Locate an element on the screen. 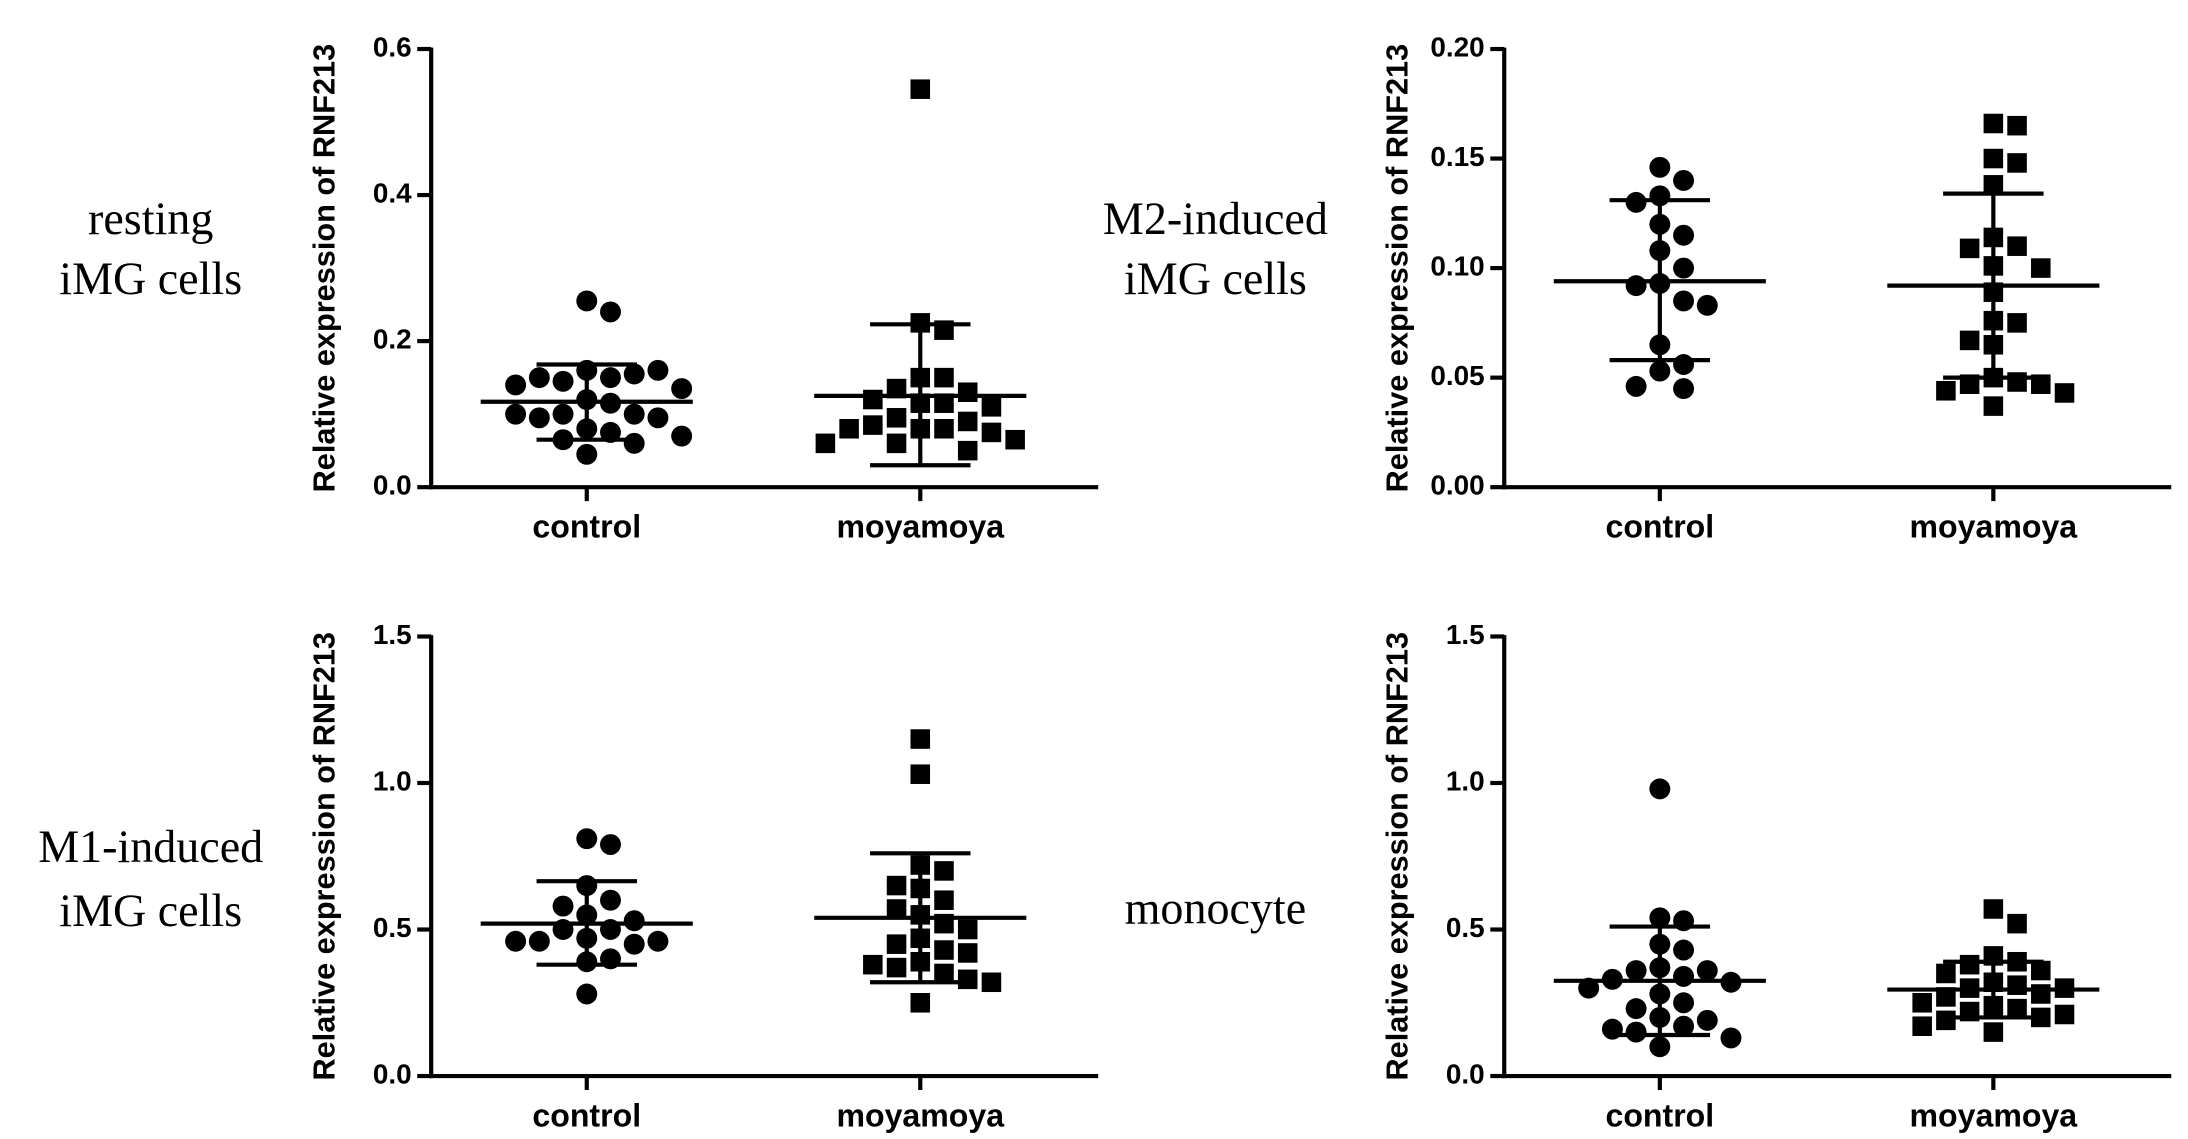 The width and height of the screenshot is (2188, 1139). y-tick-label: 0.4 is located at coordinates (392, 192).